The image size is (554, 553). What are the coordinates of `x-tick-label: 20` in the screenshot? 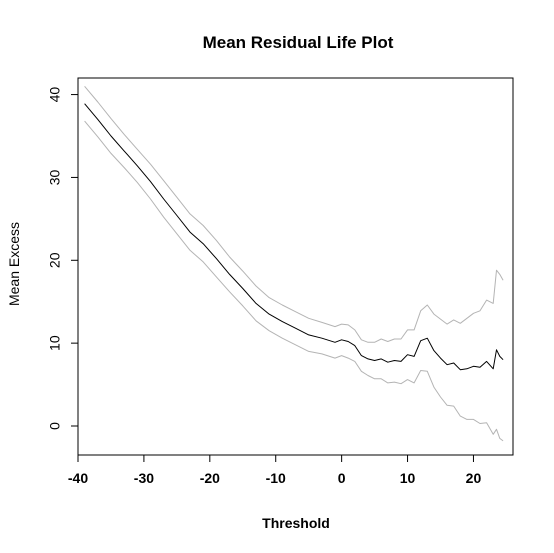 It's located at (474, 478).